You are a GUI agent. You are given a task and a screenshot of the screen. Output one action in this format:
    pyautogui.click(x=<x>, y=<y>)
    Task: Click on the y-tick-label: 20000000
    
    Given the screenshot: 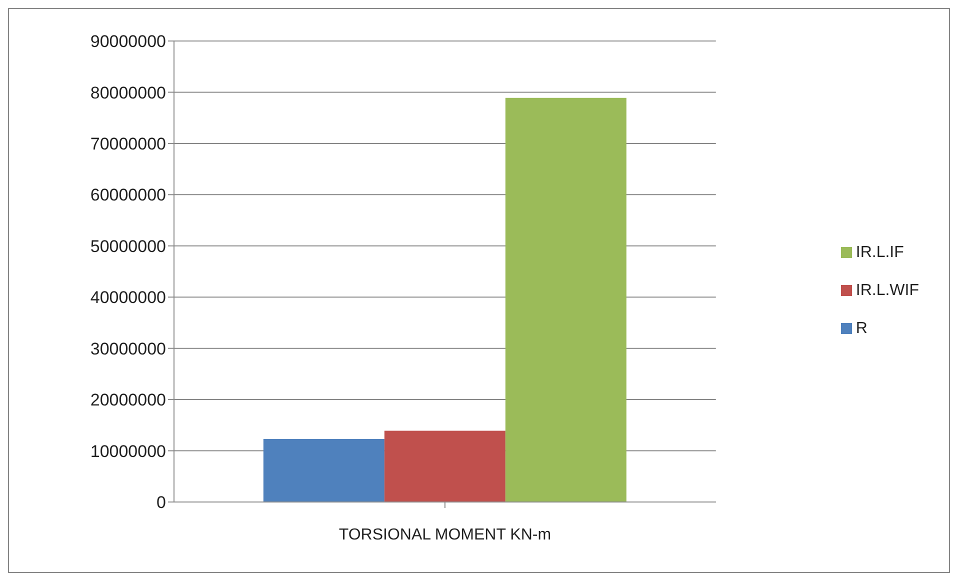 What is the action you would take?
    pyautogui.click(x=128, y=400)
    